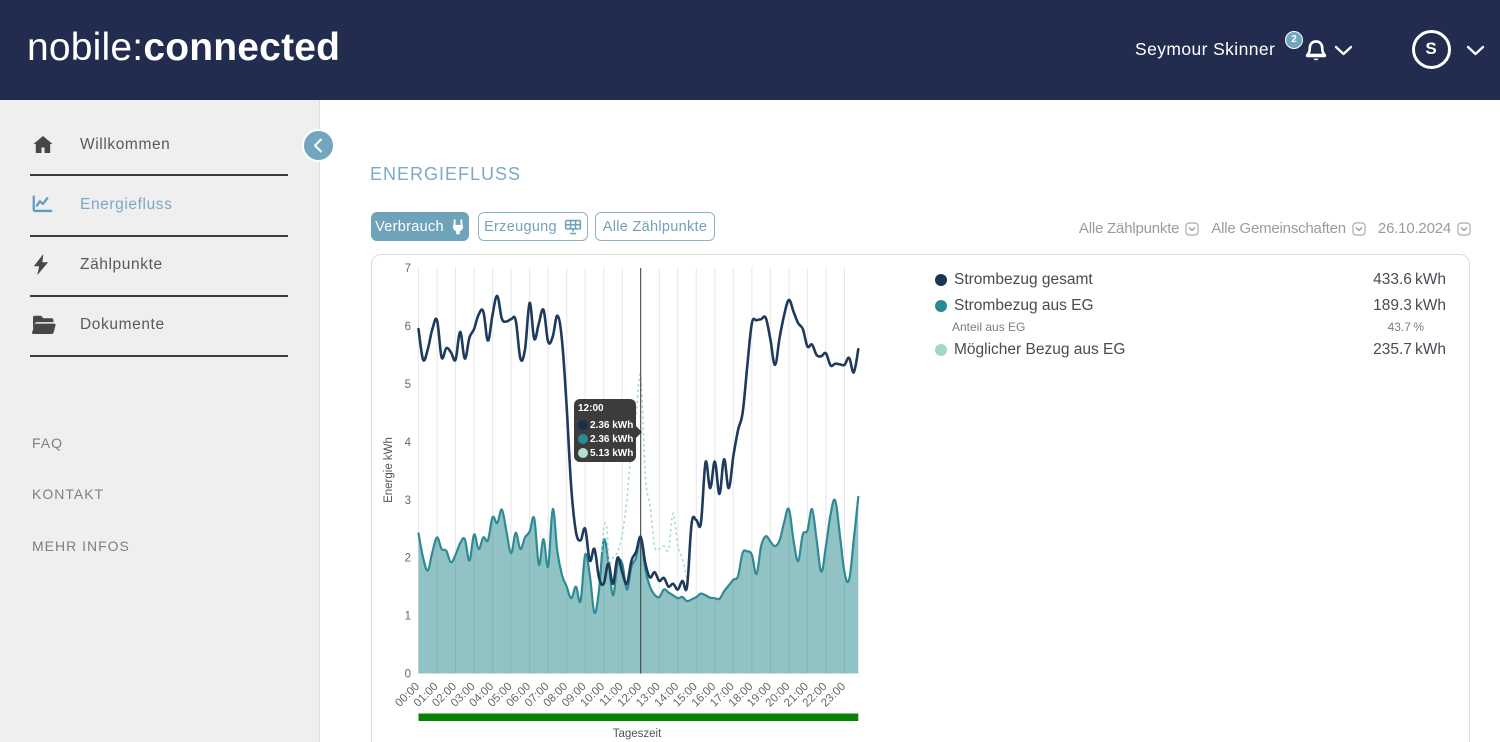 The width and height of the screenshot is (1500, 742). I want to click on svg-text: 6, so click(408, 327).